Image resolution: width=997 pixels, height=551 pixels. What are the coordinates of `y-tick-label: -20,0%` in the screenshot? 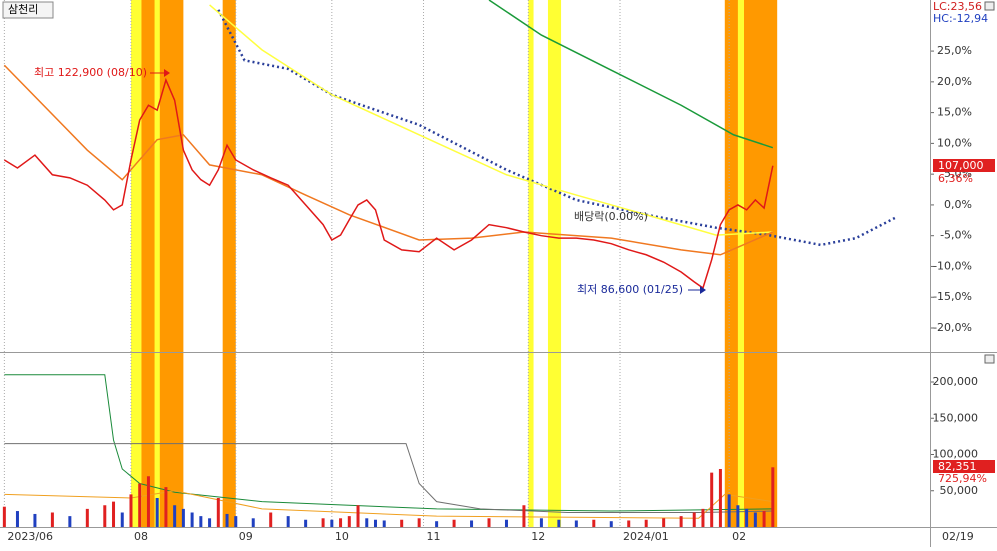 It's located at (952, 327).